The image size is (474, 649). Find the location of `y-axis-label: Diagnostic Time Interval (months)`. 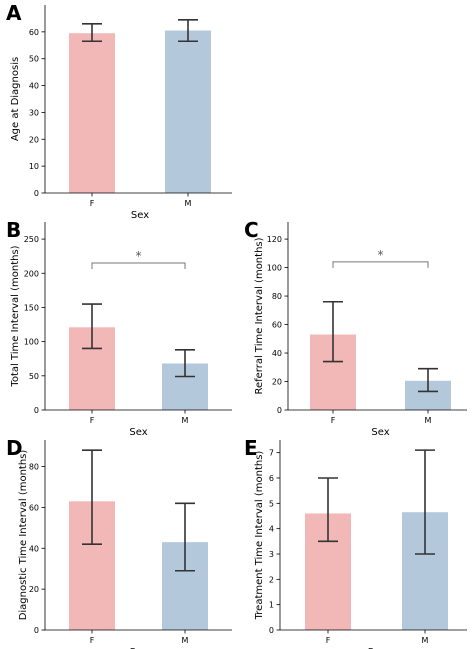

y-axis-label: Diagnostic Time Interval (months) is located at coordinates (23, 535).